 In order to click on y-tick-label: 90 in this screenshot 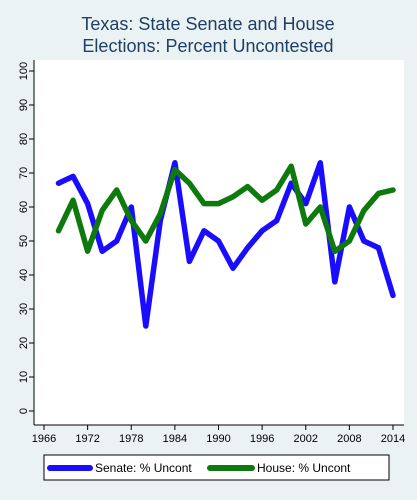, I will do `click(24, 105)`.